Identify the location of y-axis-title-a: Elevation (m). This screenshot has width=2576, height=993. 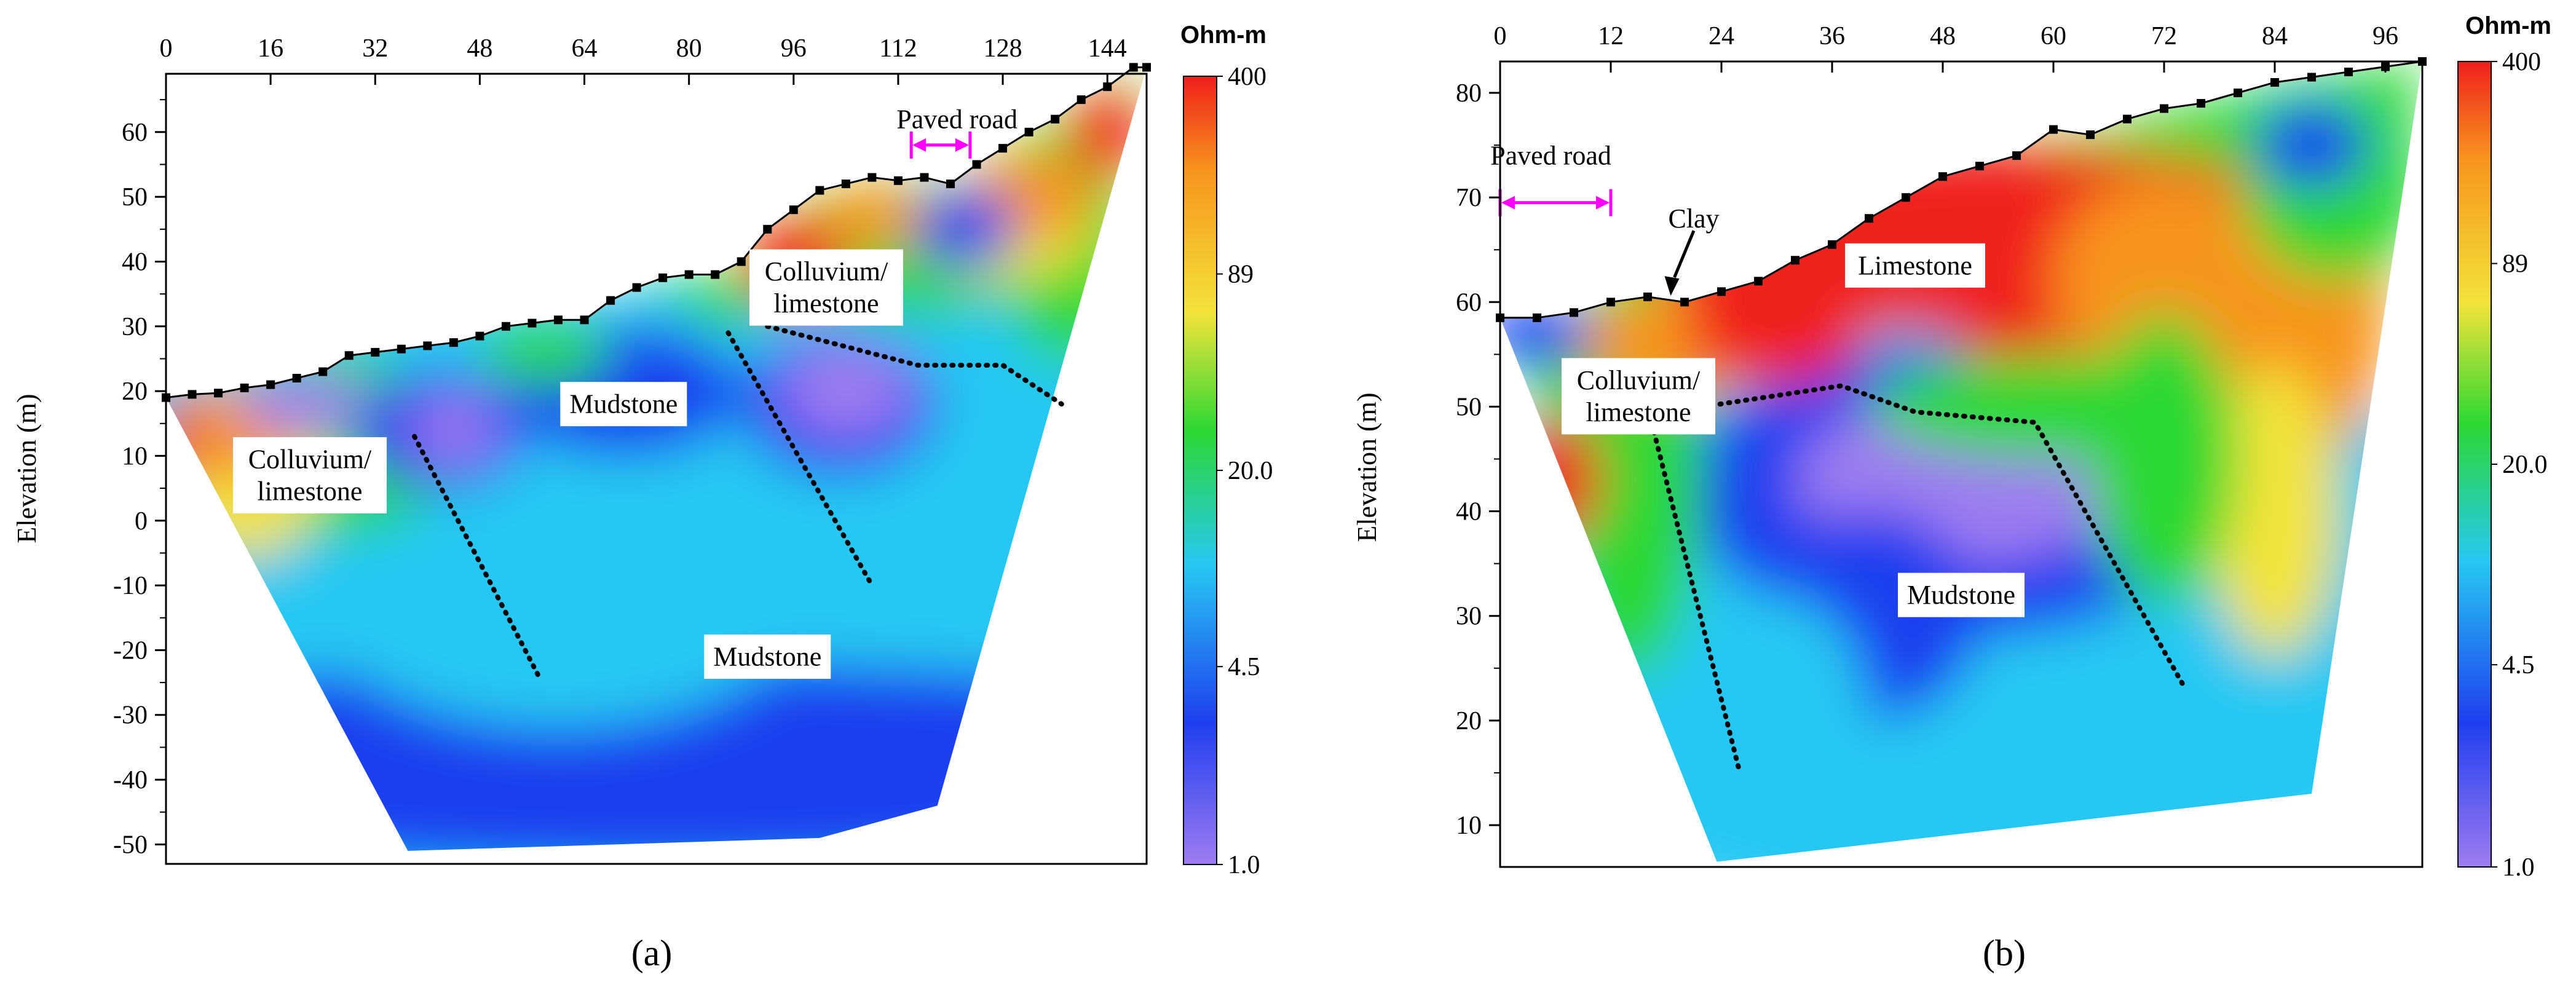
(27, 468).